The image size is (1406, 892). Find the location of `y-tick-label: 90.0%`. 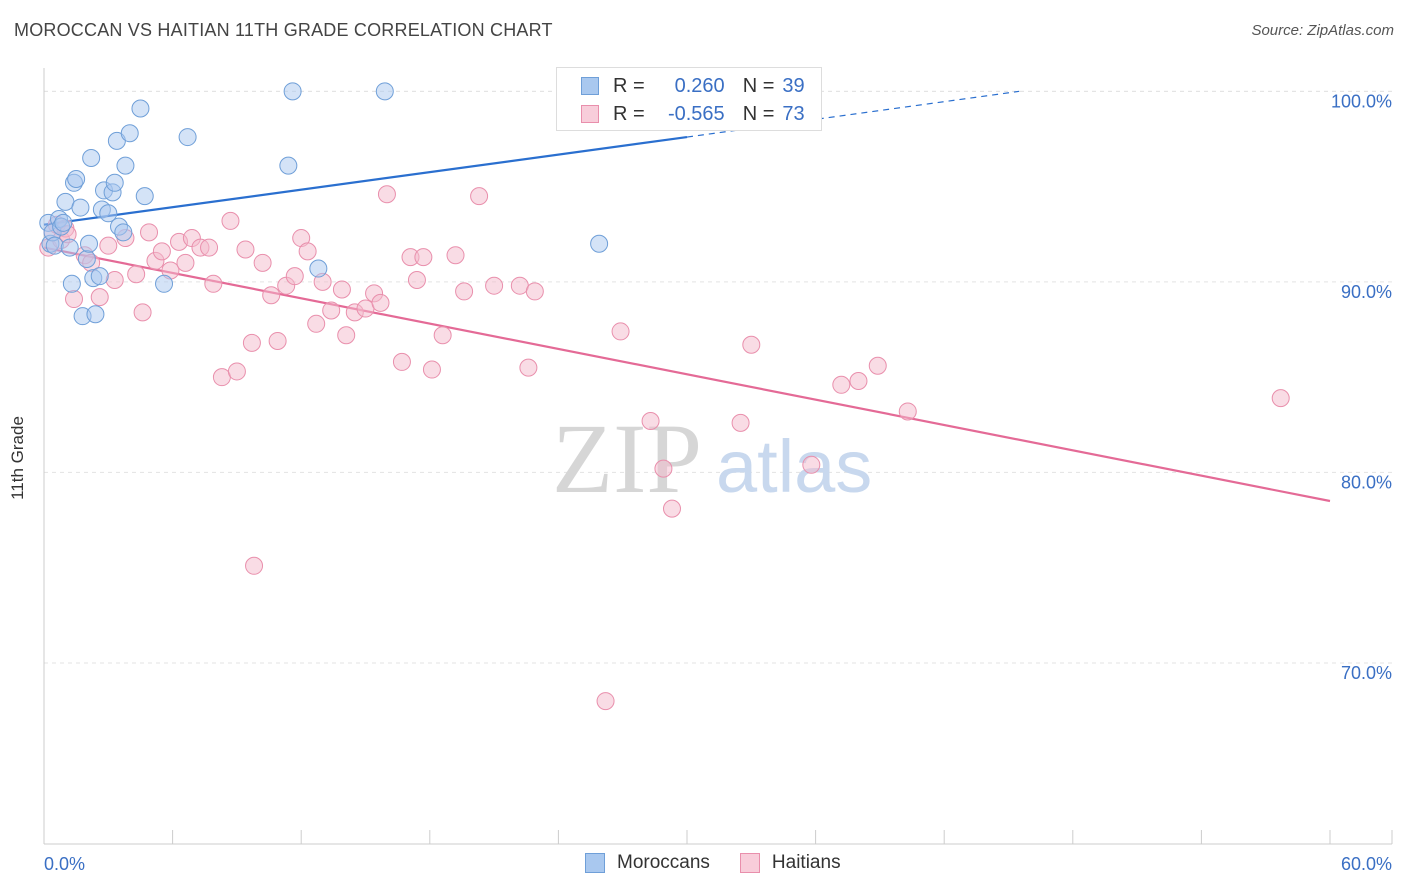

y-tick-label: 90.0% is located at coordinates (1366, 292).